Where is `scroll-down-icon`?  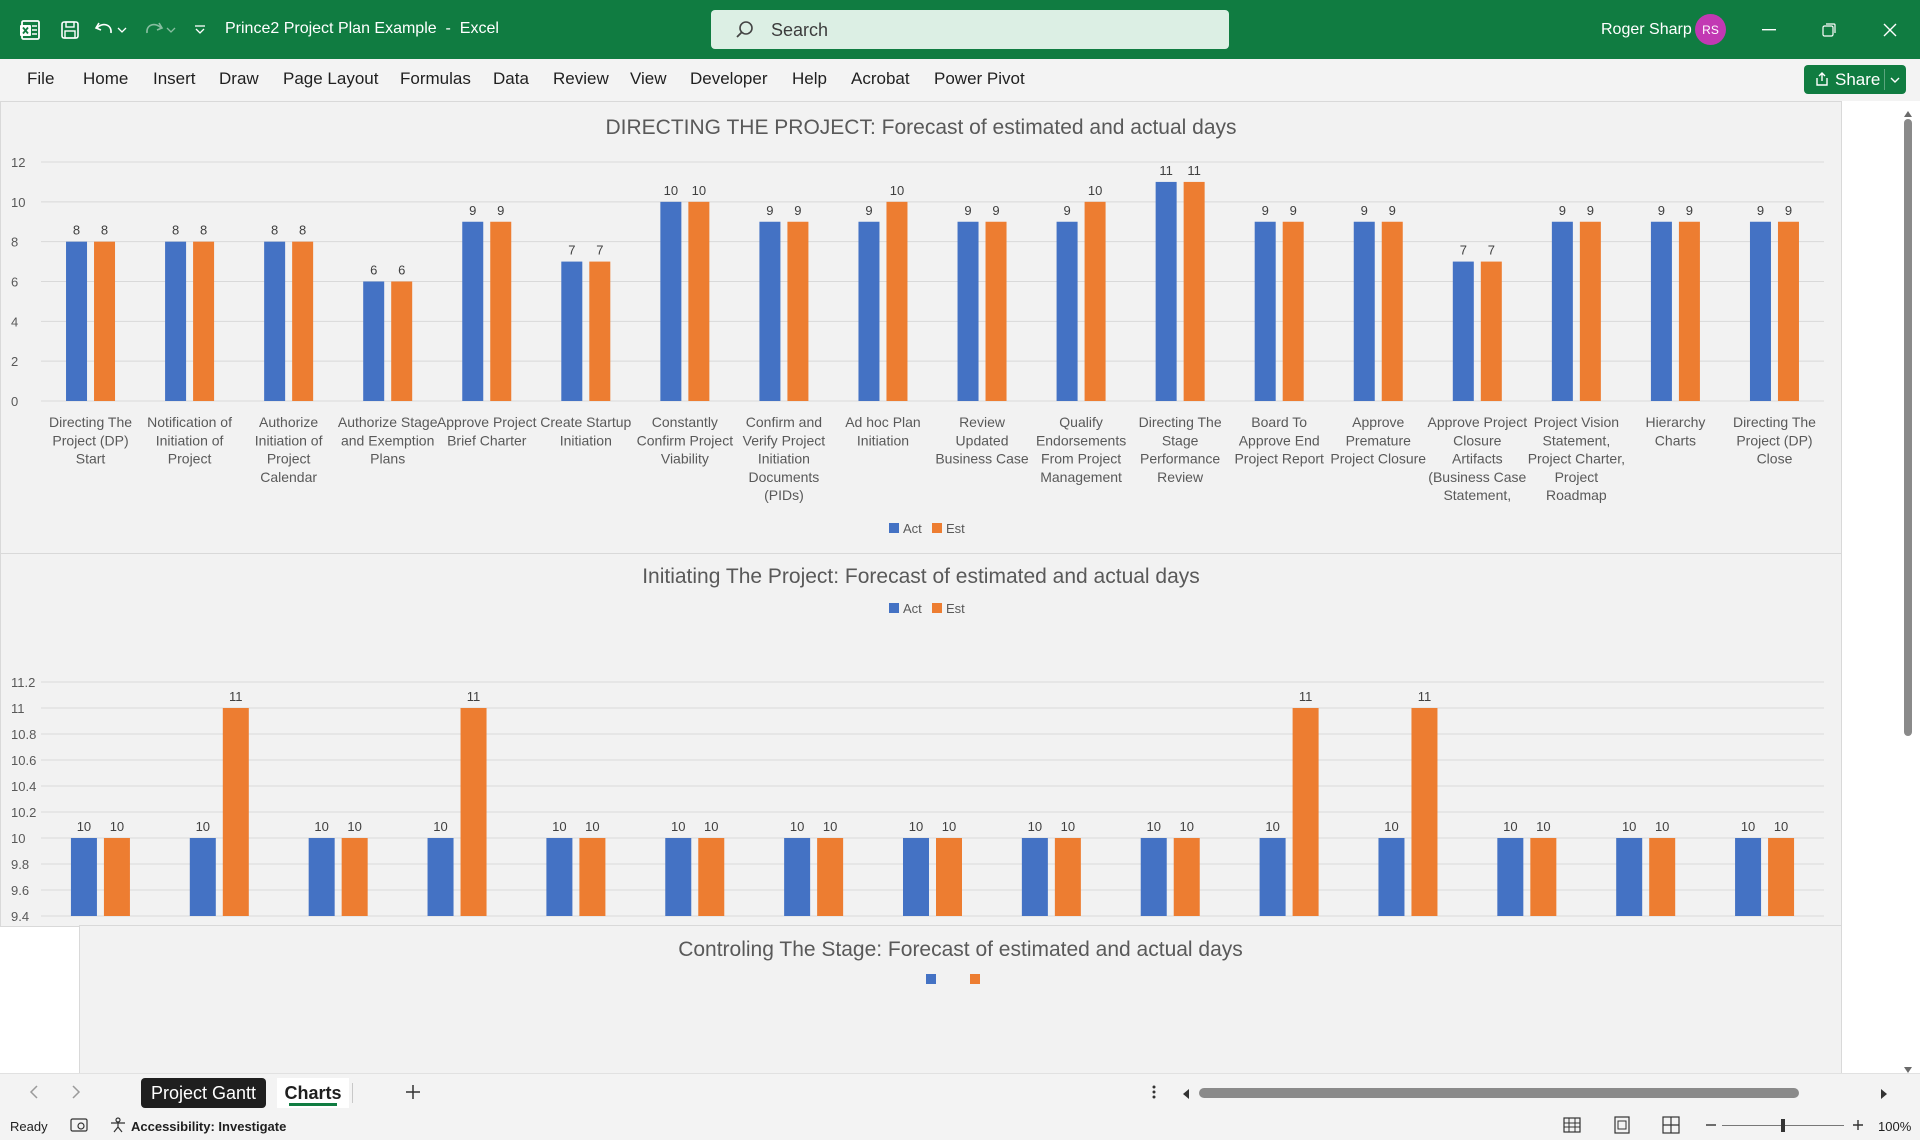 scroll-down-icon is located at coordinates (1908, 1070).